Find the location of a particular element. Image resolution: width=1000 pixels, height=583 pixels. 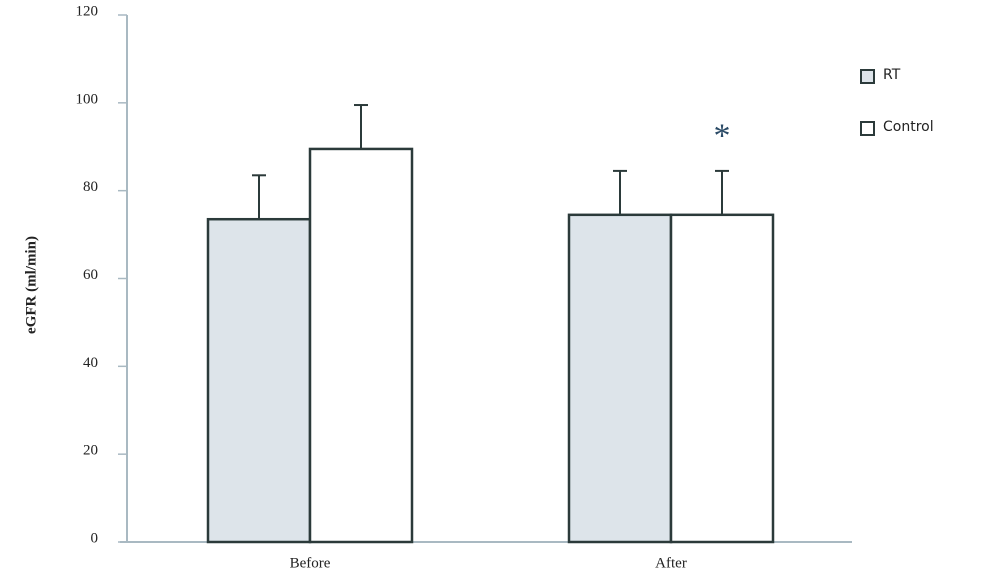

y-tick-label: 100 is located at coordinates (87, 99).